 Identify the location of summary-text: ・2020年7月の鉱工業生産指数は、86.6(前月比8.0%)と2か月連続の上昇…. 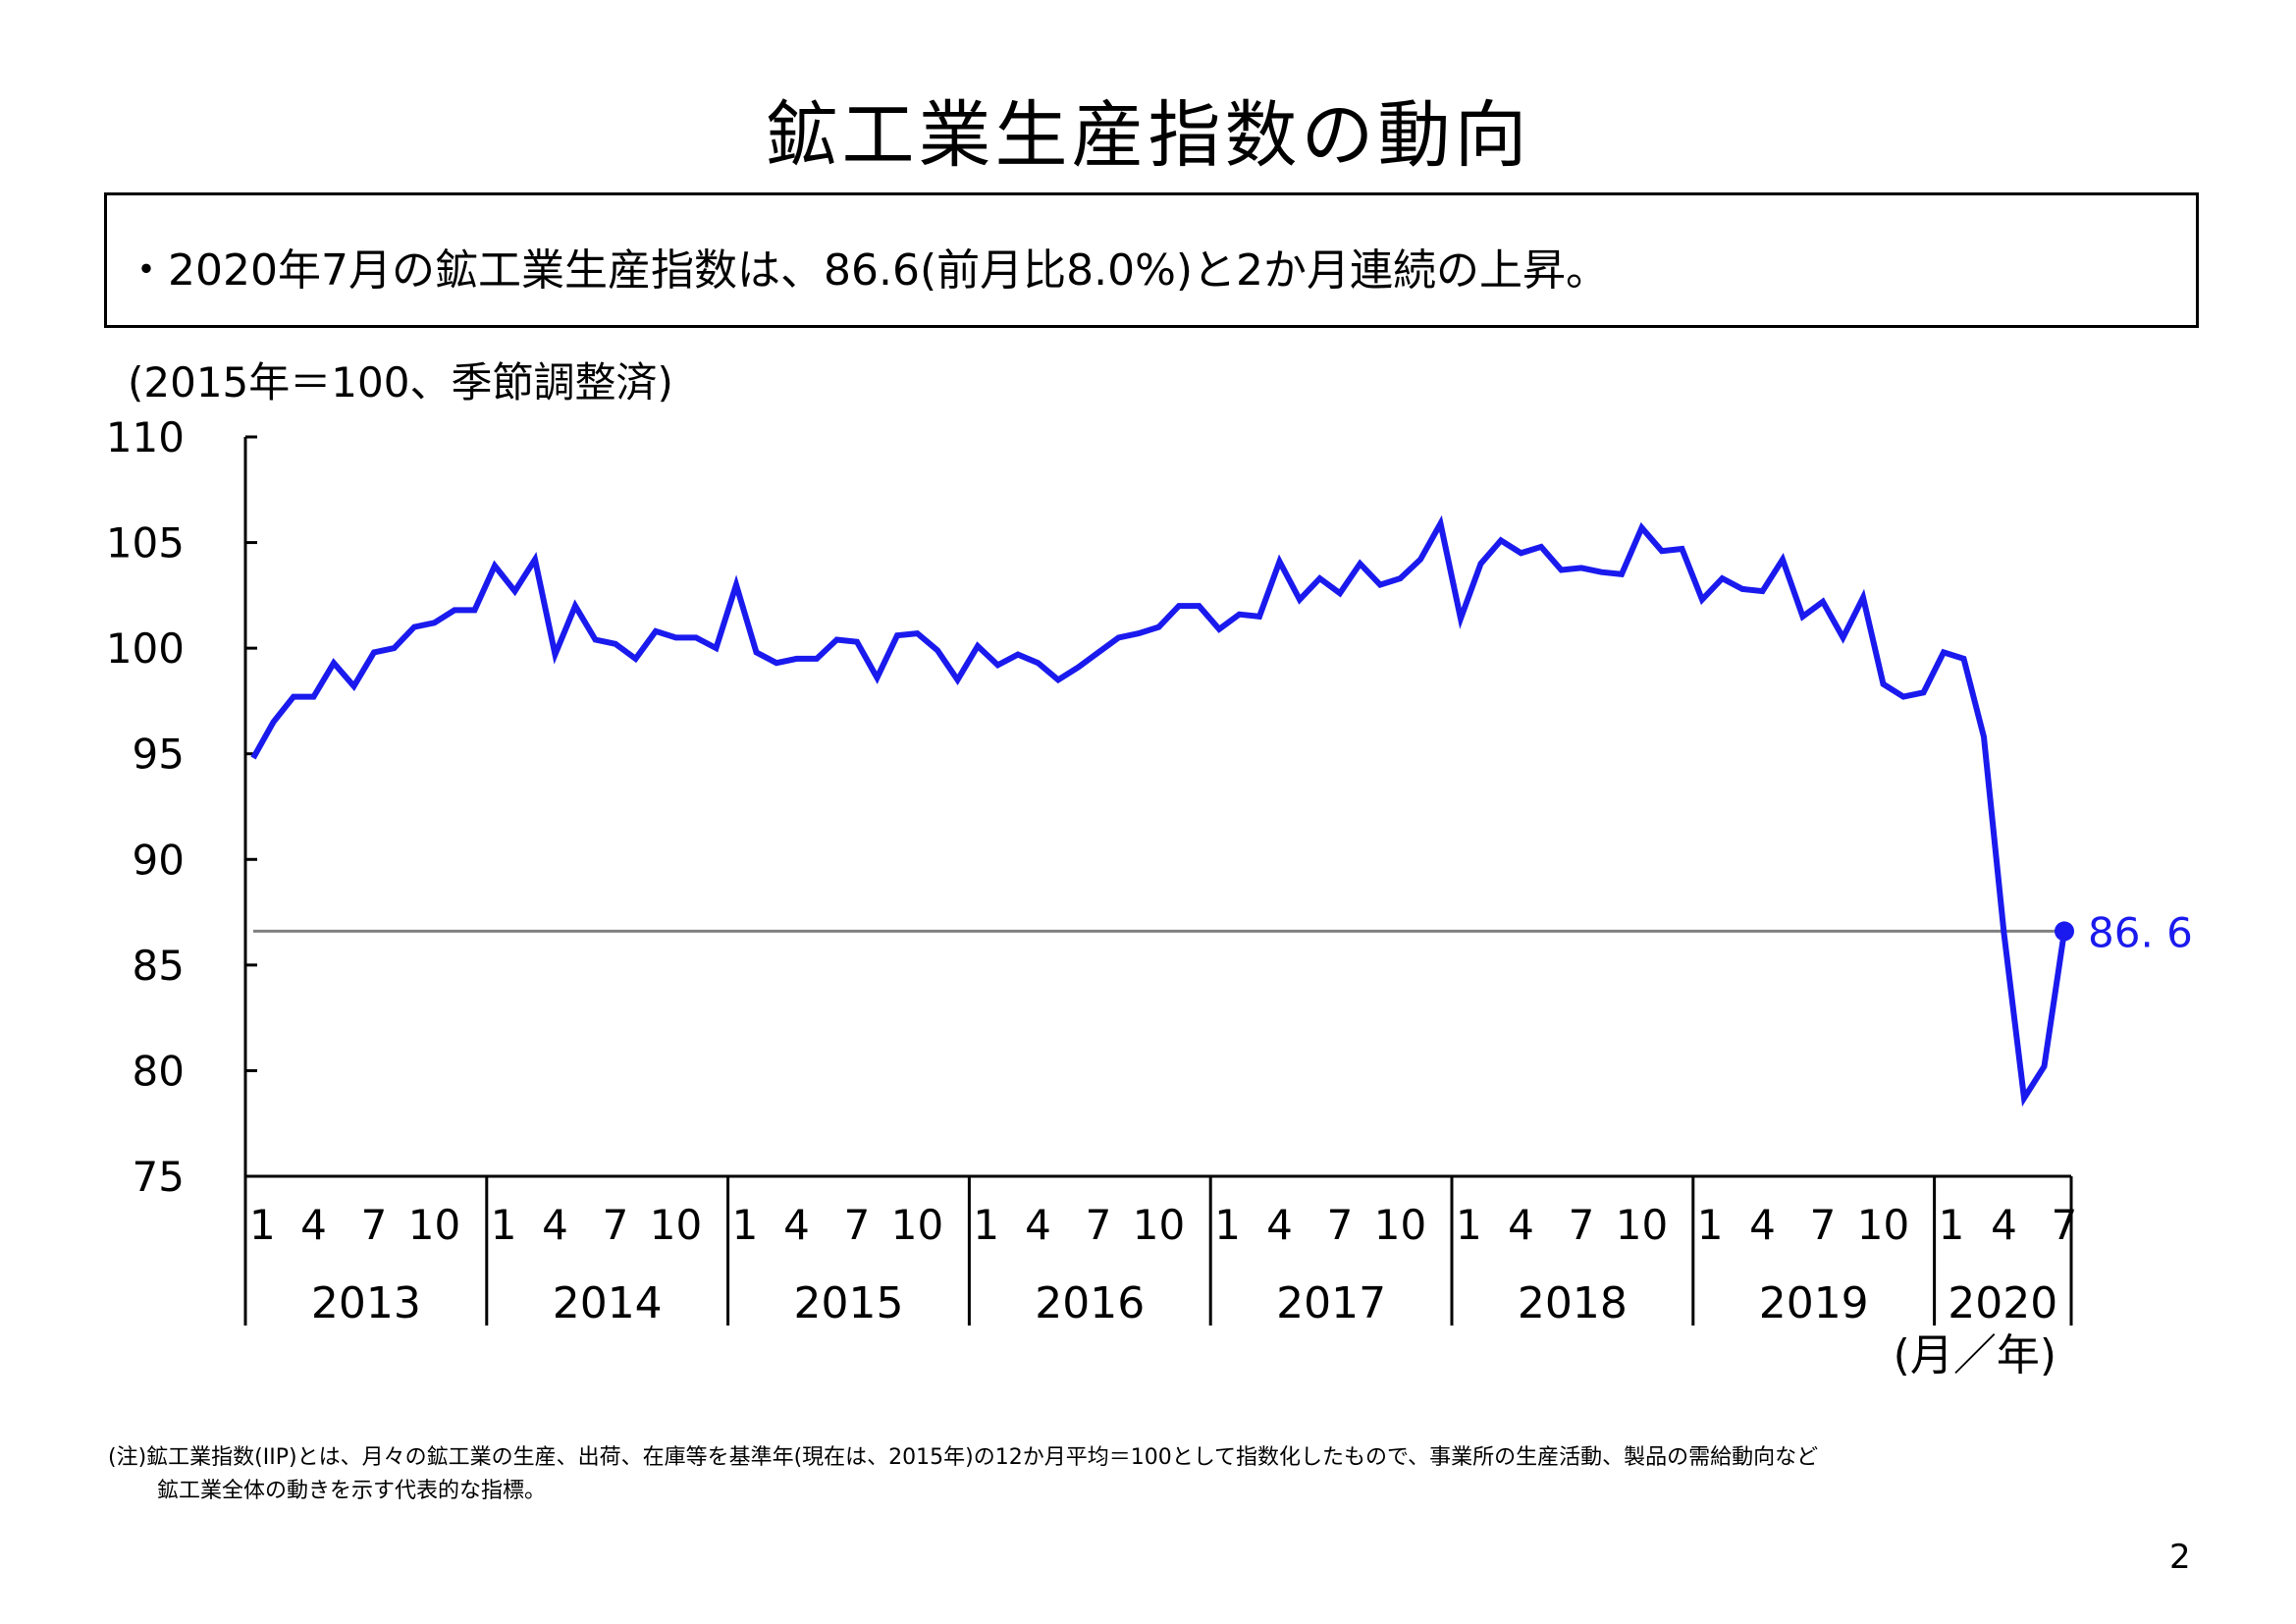
(868, 270).